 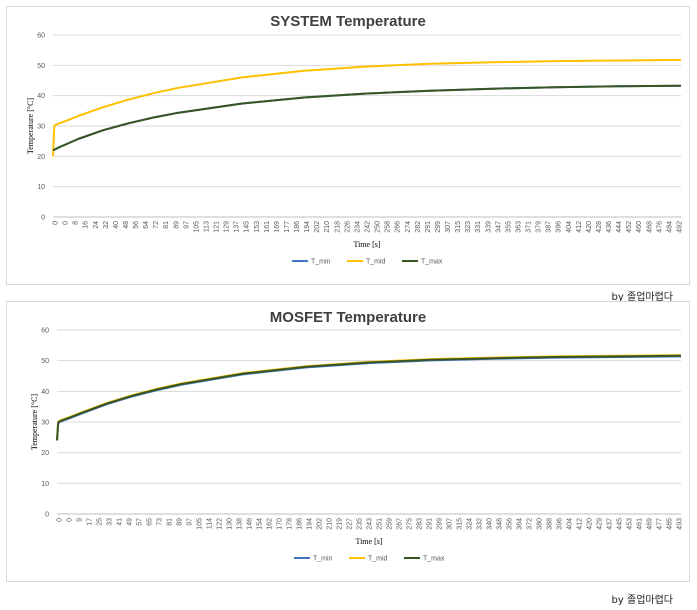 I want to click on x-tick-label: 469, so click(x=650, y=524).